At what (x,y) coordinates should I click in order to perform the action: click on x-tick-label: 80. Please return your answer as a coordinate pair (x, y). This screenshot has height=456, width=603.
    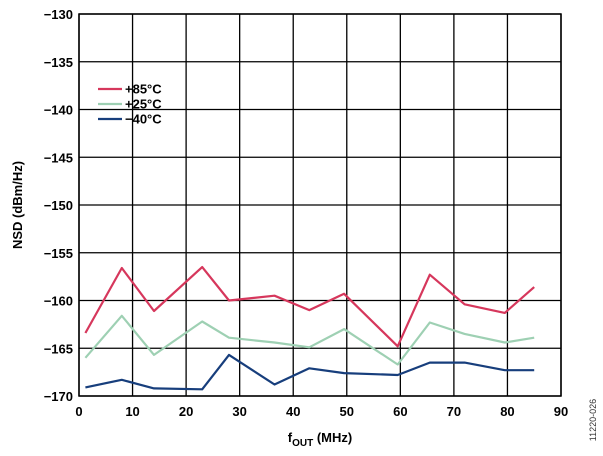
    Looking at the image, I should click on (507, 411).